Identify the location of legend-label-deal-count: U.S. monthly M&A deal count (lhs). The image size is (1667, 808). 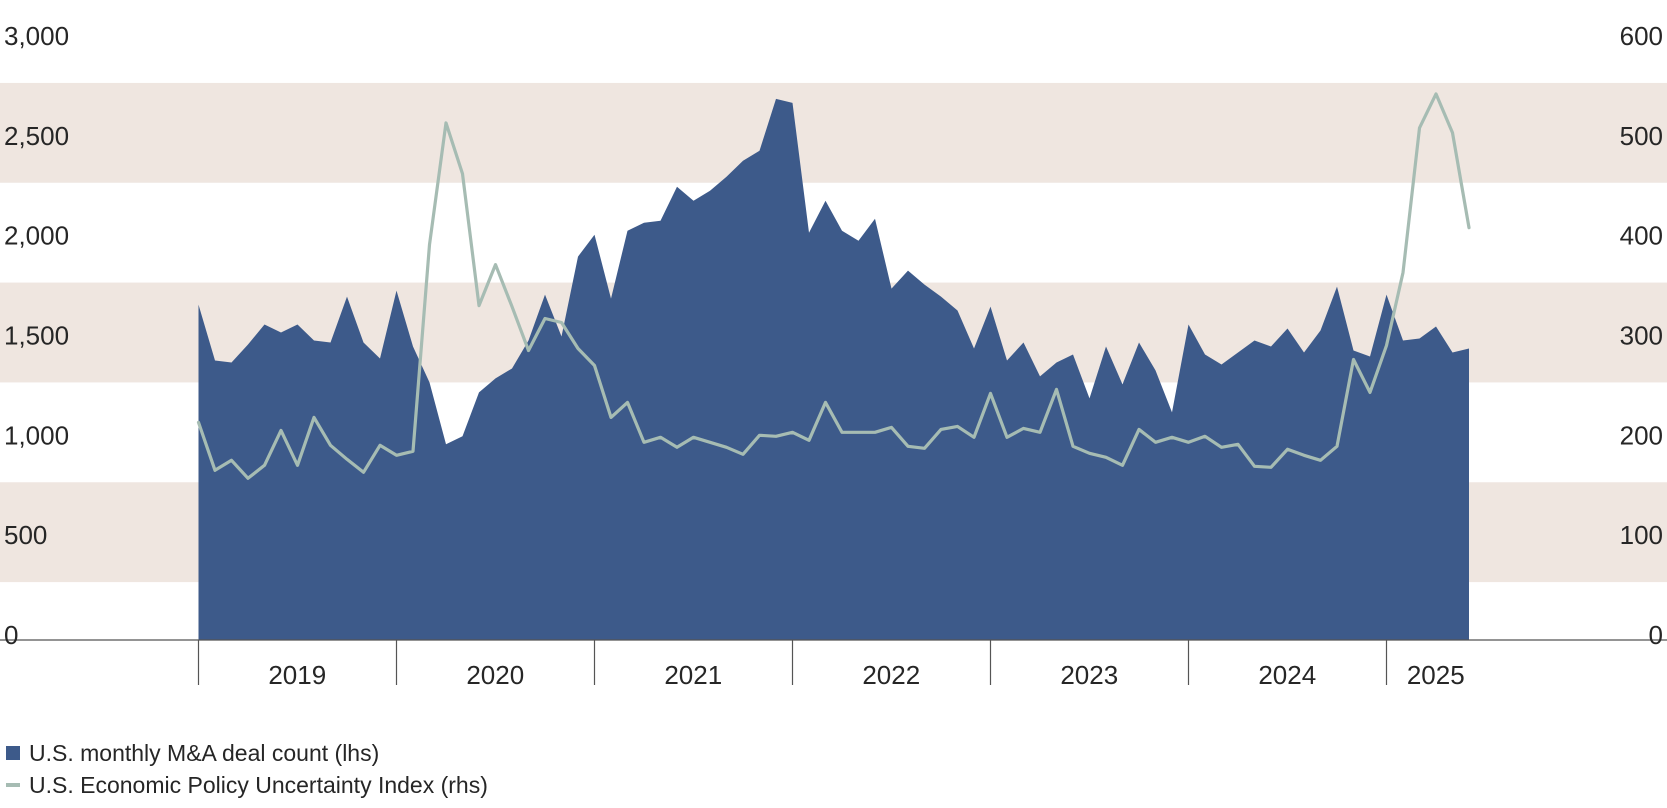
(204, 752).